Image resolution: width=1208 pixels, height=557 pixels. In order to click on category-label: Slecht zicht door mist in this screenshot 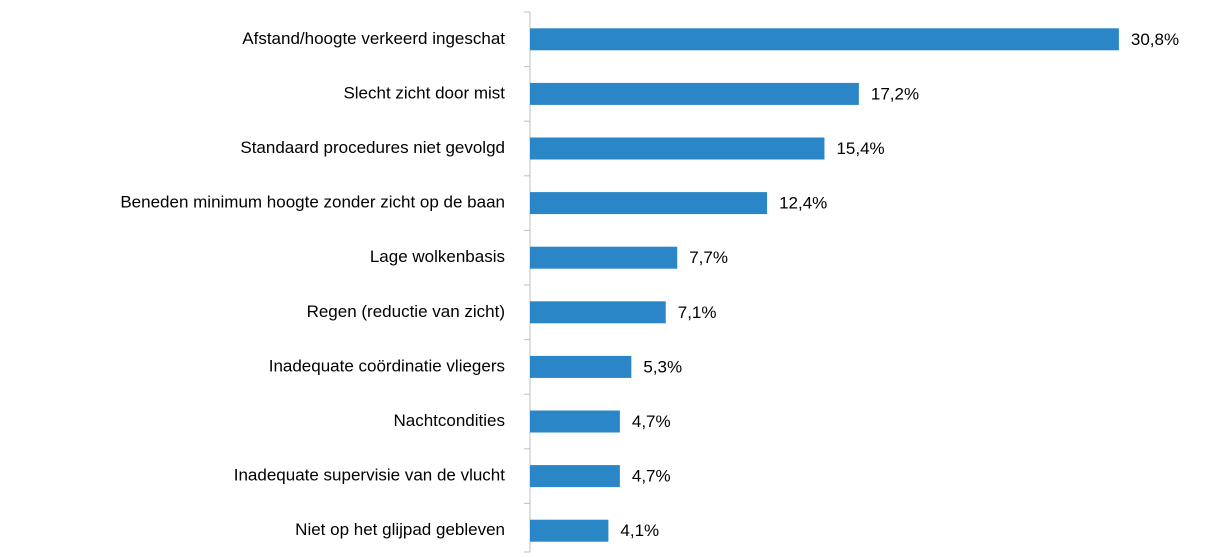, I will do `click(424, 92)`.